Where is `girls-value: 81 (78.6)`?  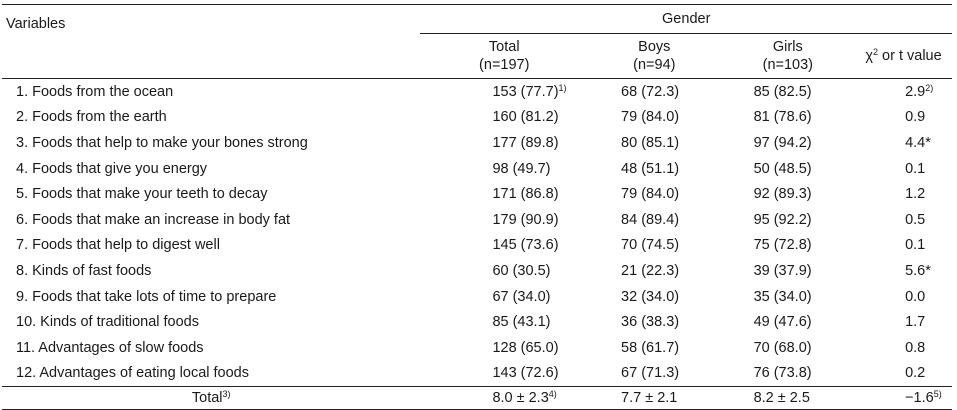
girls-value: 81 (78.6) is located at coordinates (788, 118).